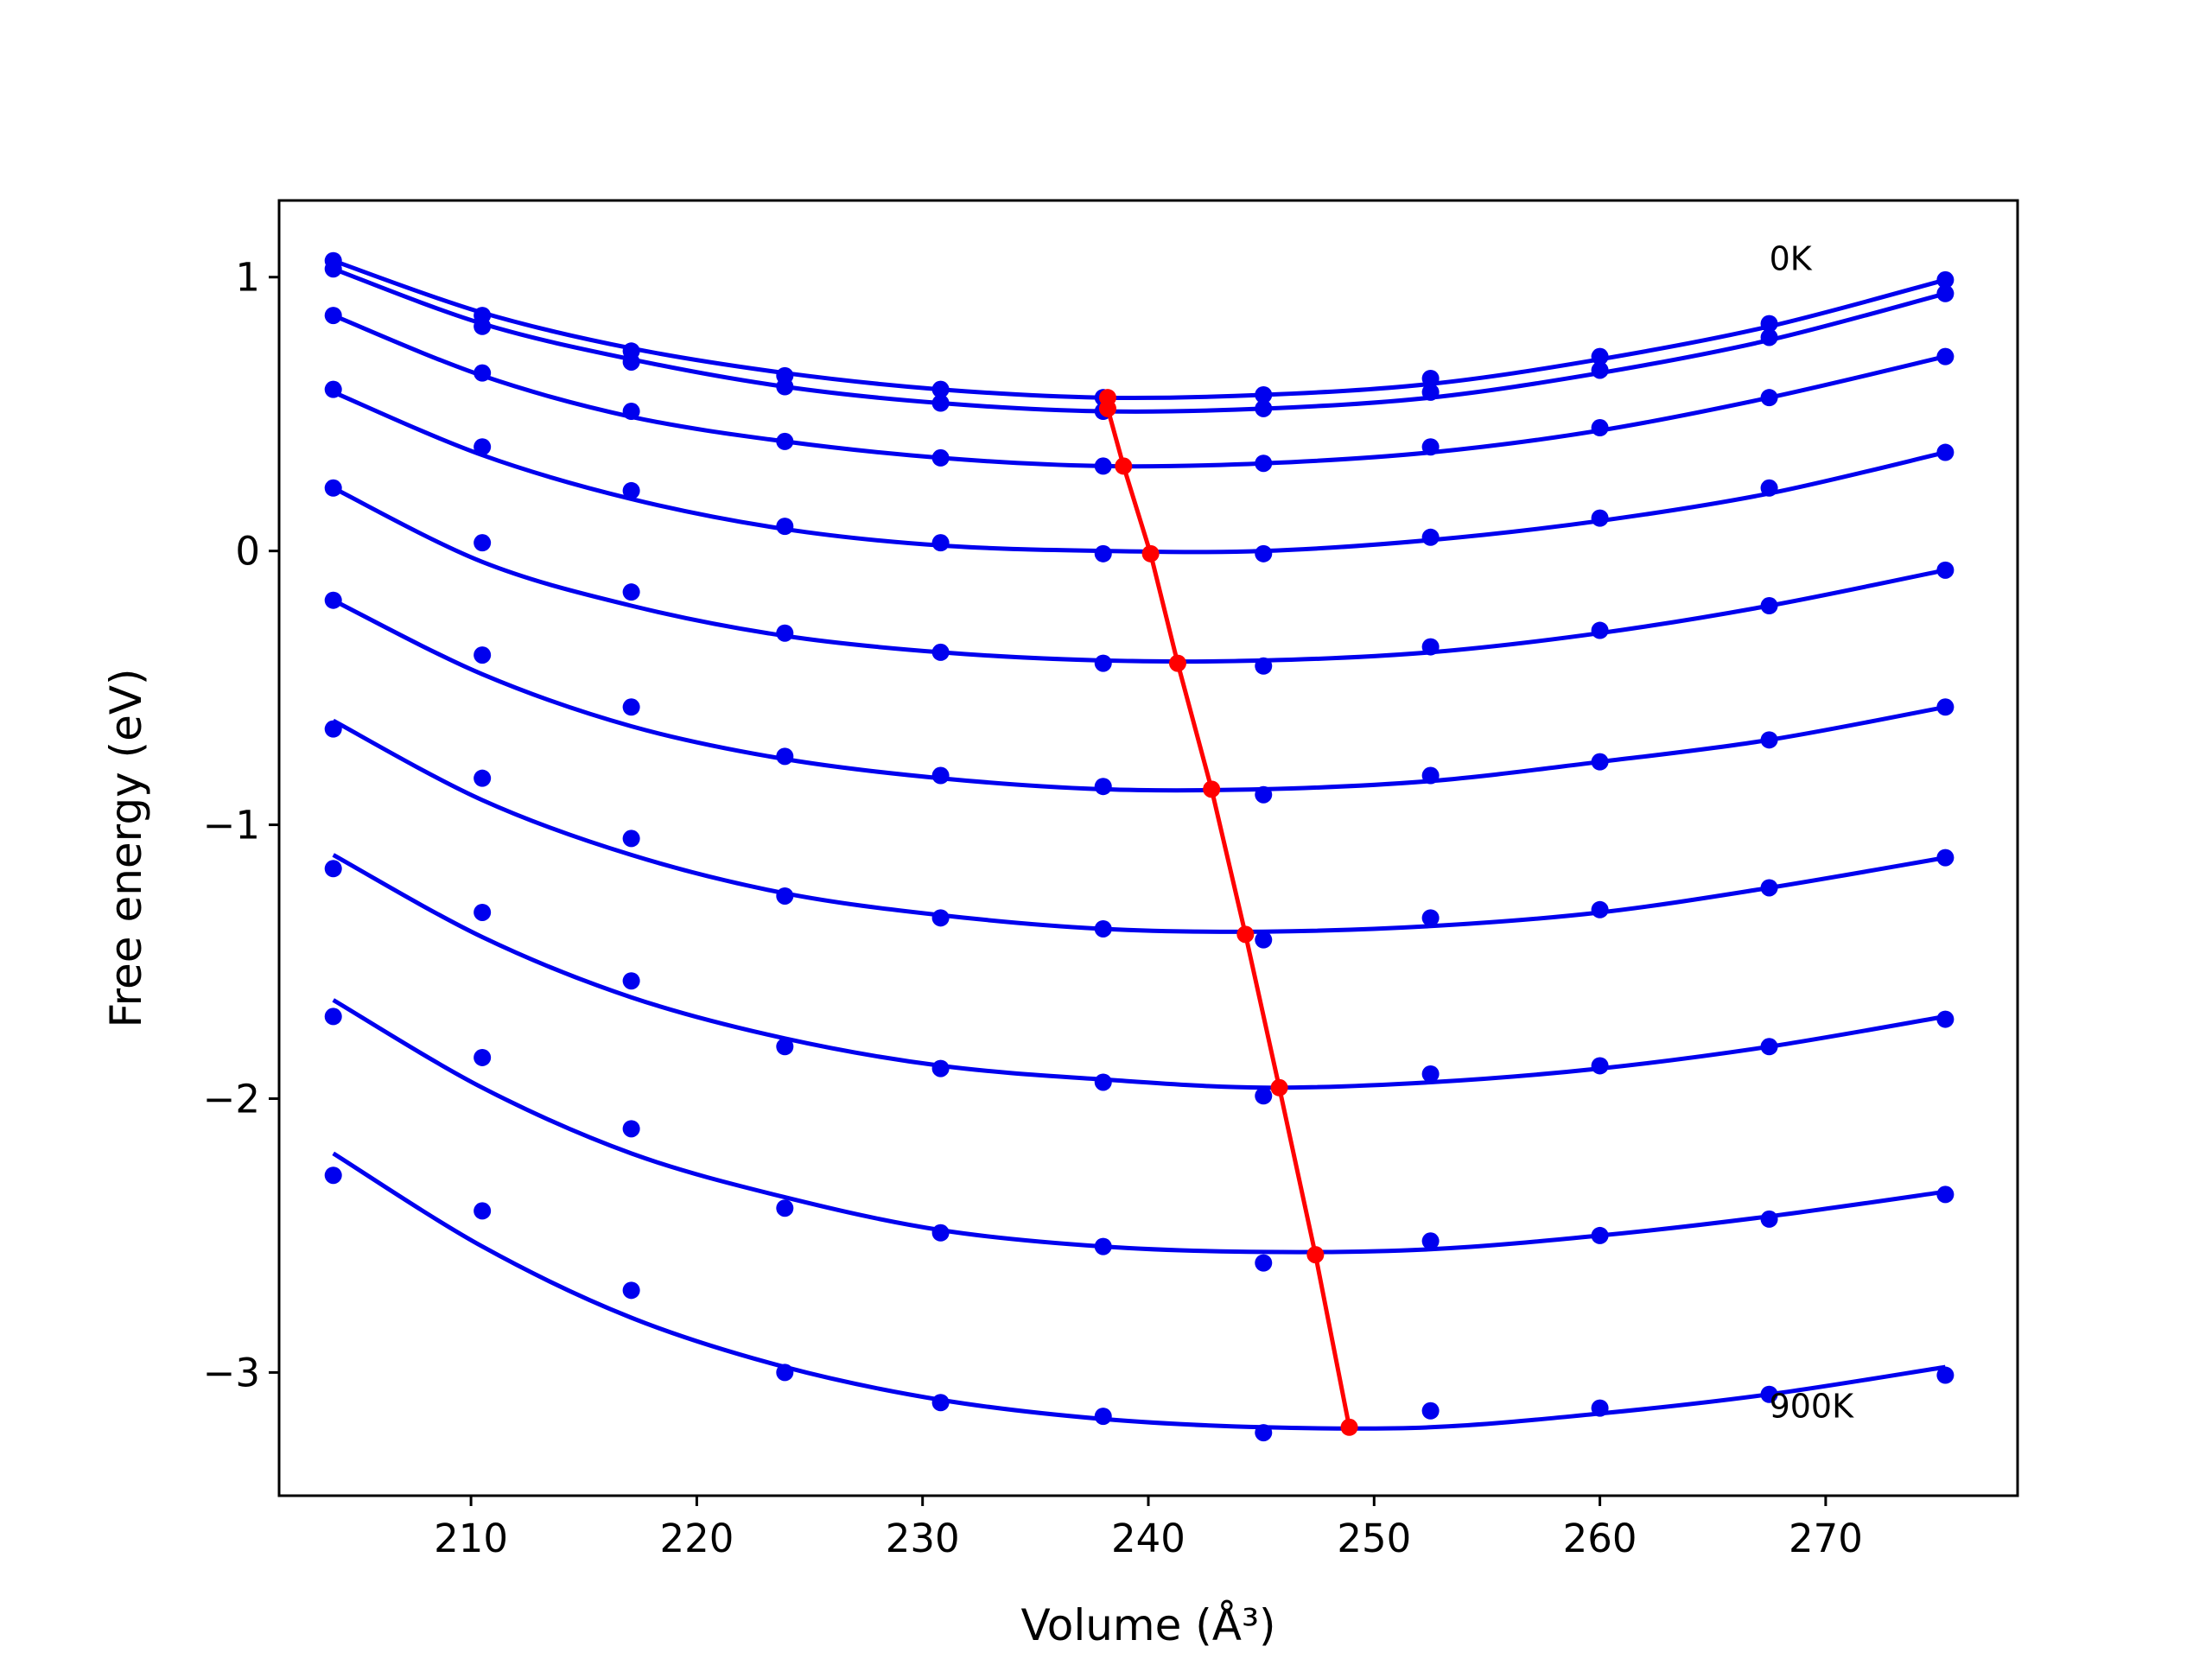 Image resolution: width=2212 pixels, height=1659 pixels. What do you see at coordinates (1826, 1538) in the screenshot?
I see `x-tick-label: 270` at bounding box center [1826, 1538].